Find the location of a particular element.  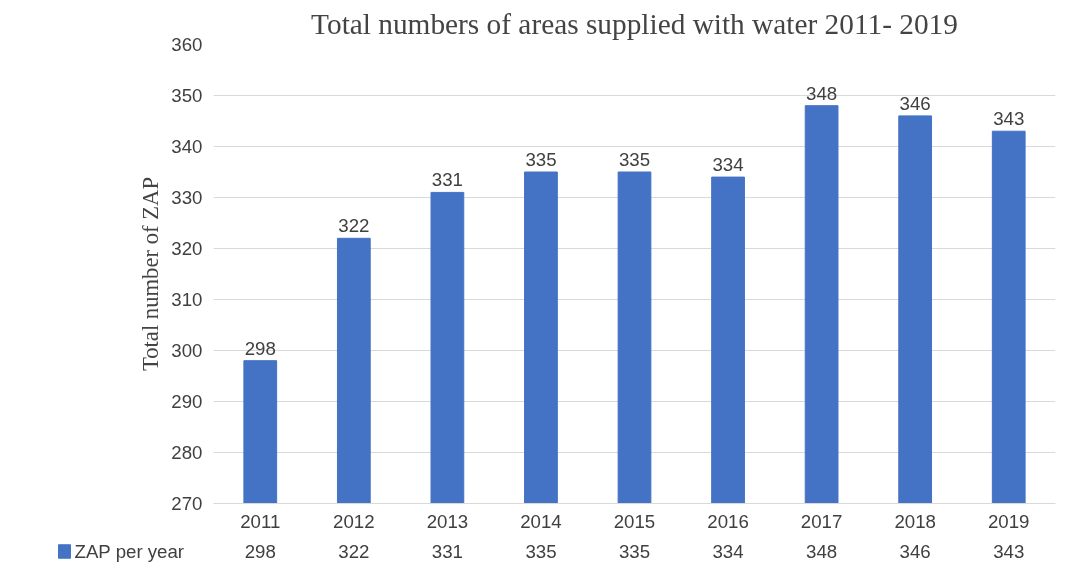

y-axis-title: Total number of ZAP is located at coordinates (151, 274).